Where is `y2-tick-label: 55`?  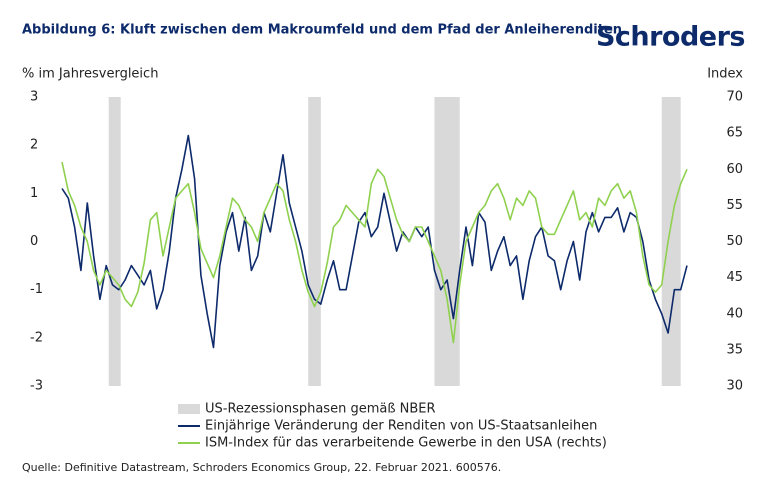
y2-tick-label: 55 is located at coordinates (734, 205).